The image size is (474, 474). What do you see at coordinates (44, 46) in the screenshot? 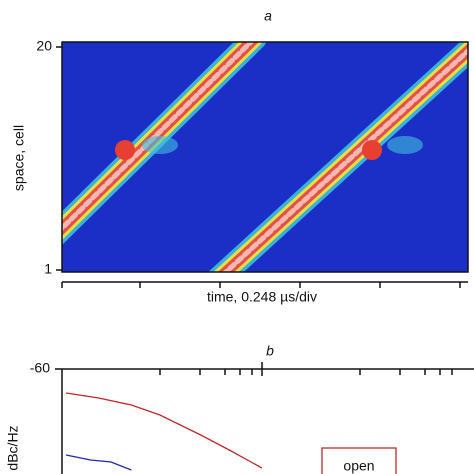
I see `y-tick-label: 20` at bounding box center [44, 46].